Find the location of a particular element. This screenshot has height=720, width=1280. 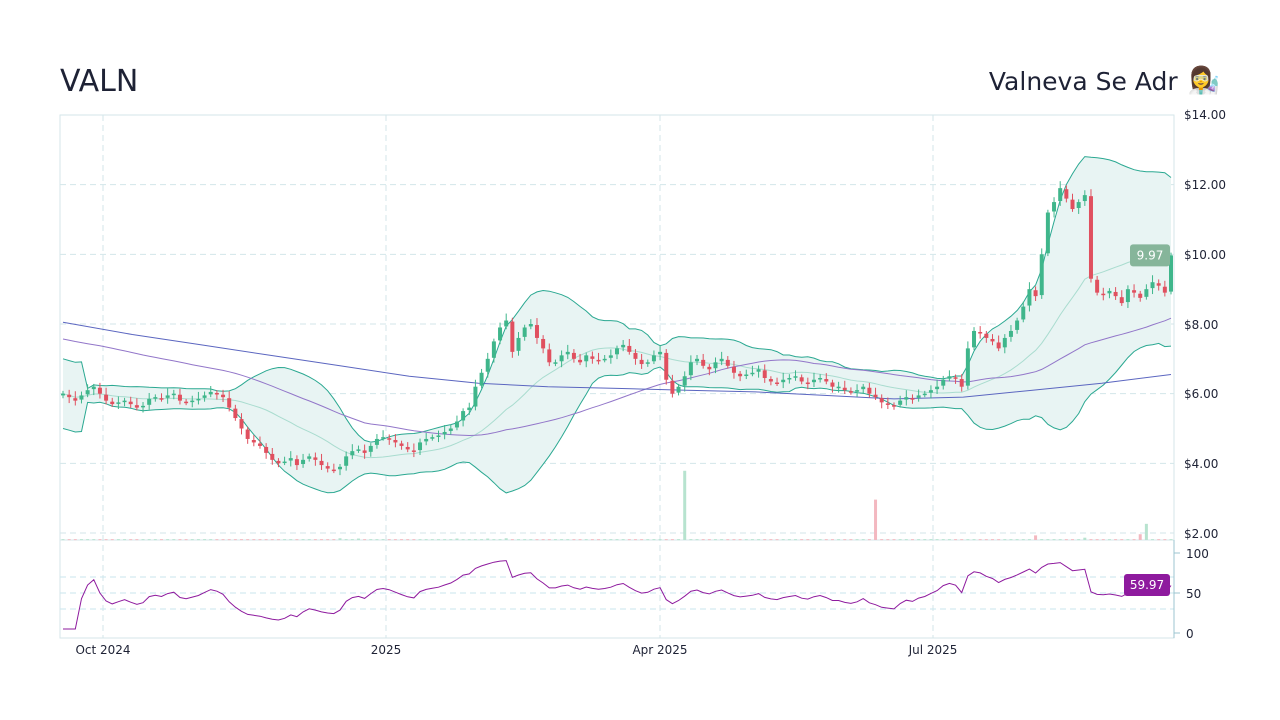

price-tick: $8.00 is located at coordinates (1201, 325).